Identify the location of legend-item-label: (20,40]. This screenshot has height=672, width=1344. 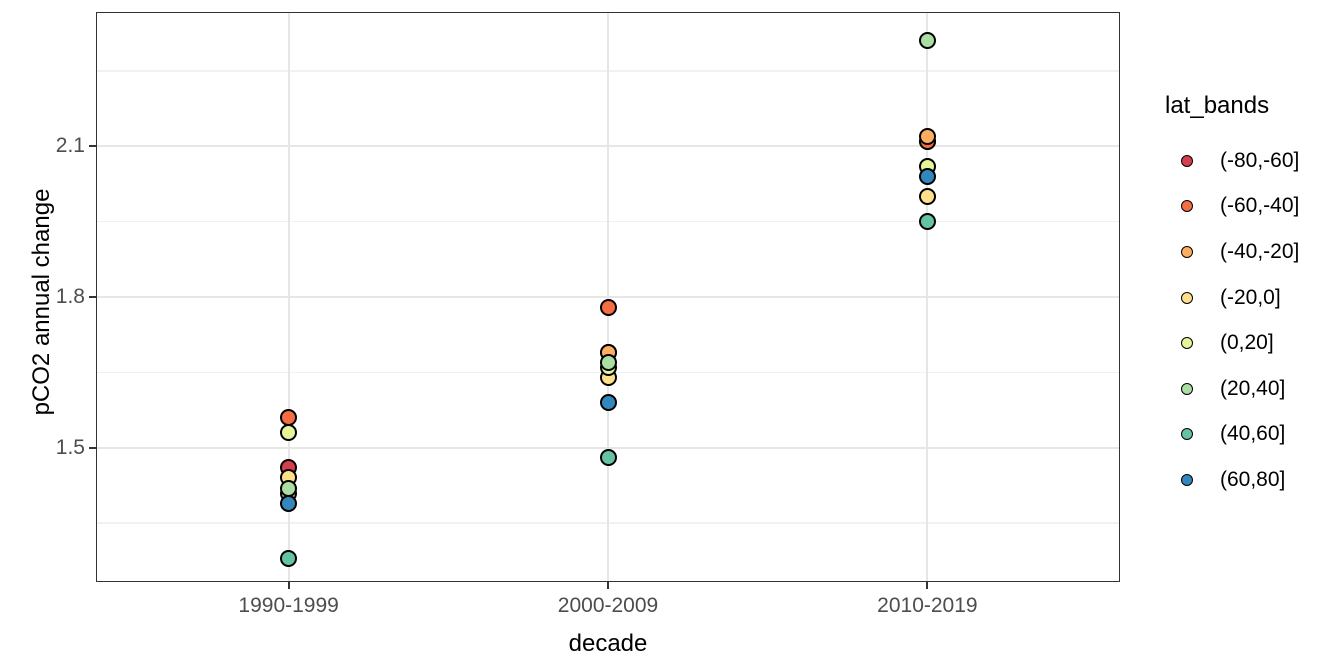
(1253, 388).